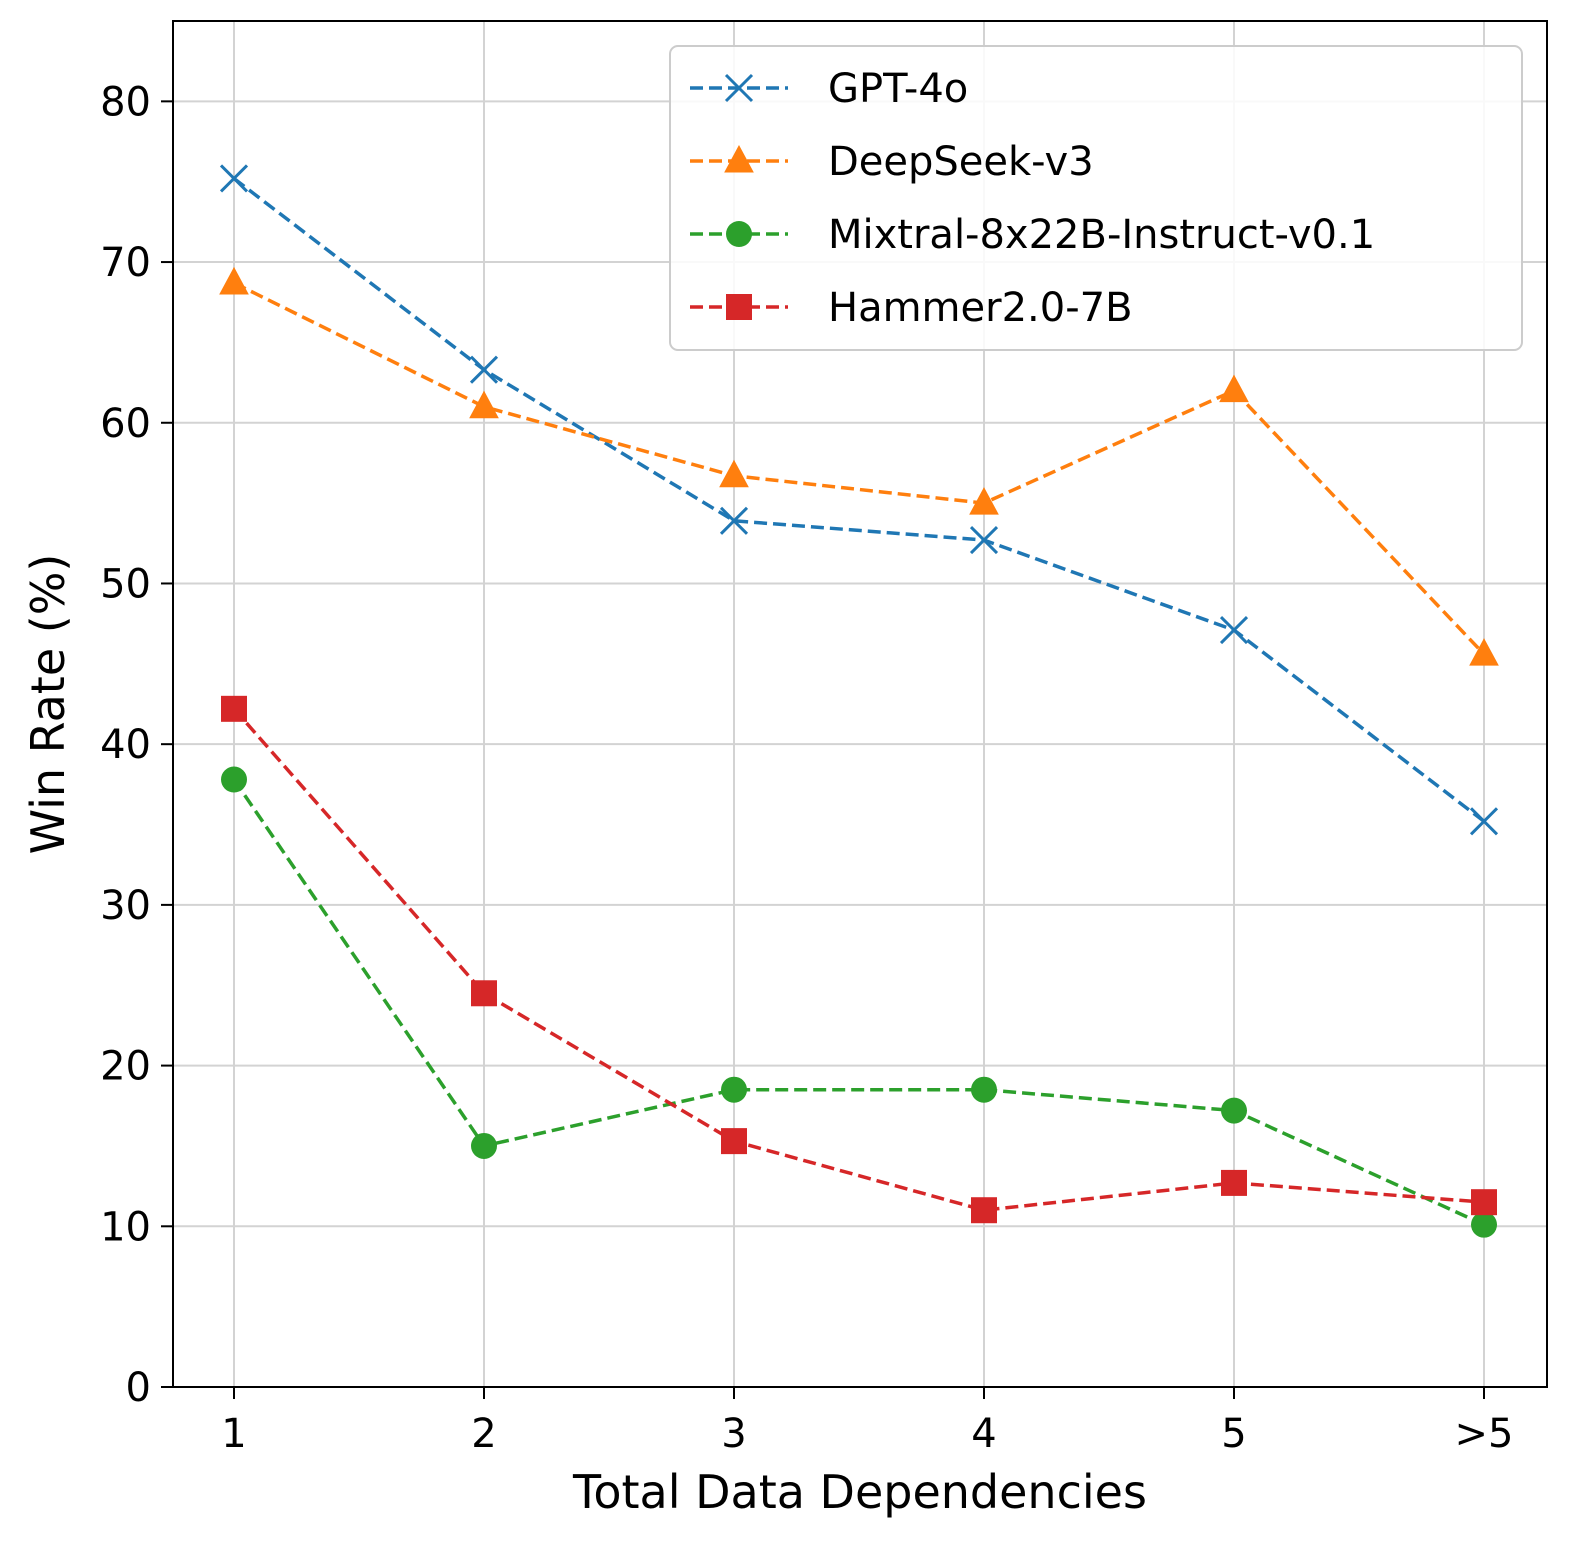 Image resolution: width=1576 pixels, height=1552 pixels. I want to click on legend-item: Mixtral-8x22B-Instruct-v0.1, so click(1032, 235).